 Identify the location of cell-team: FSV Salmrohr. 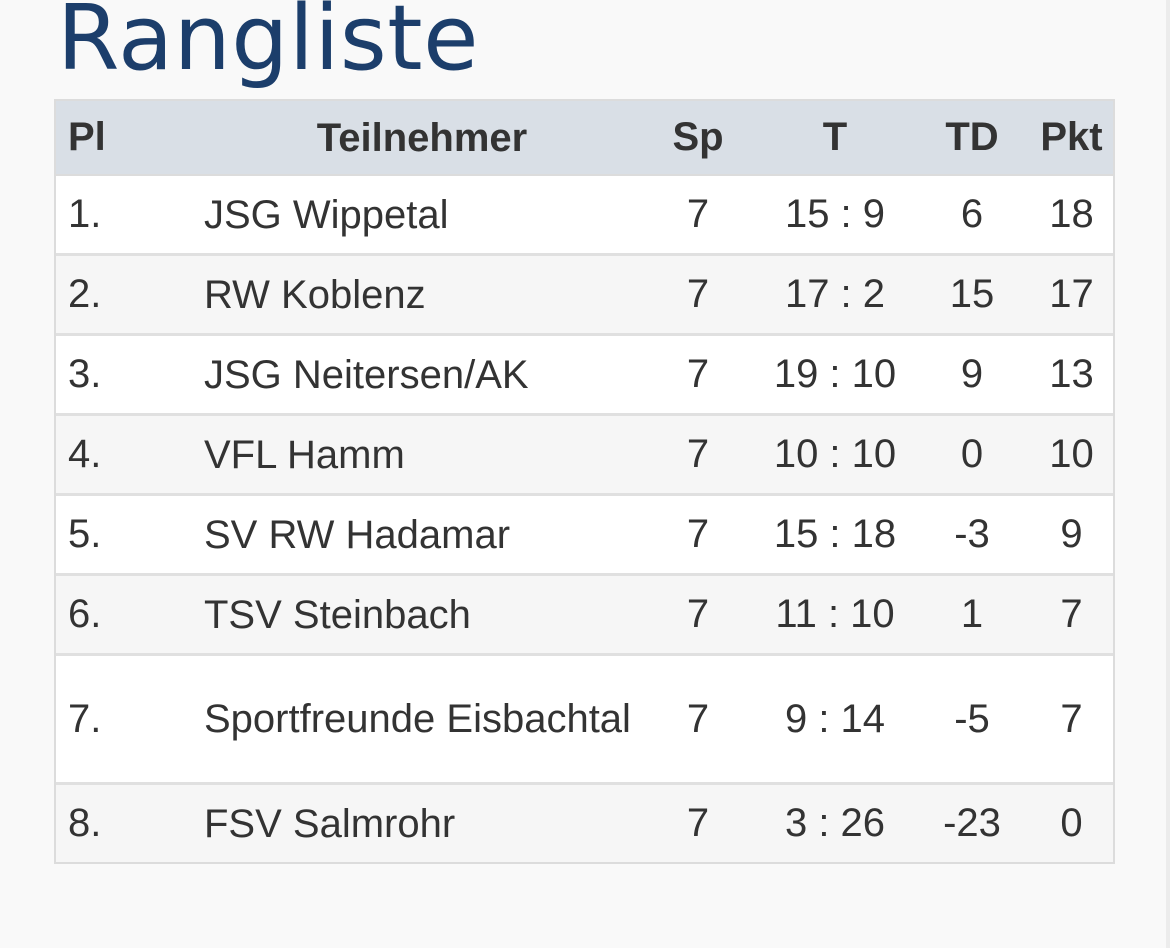
(422, 822).